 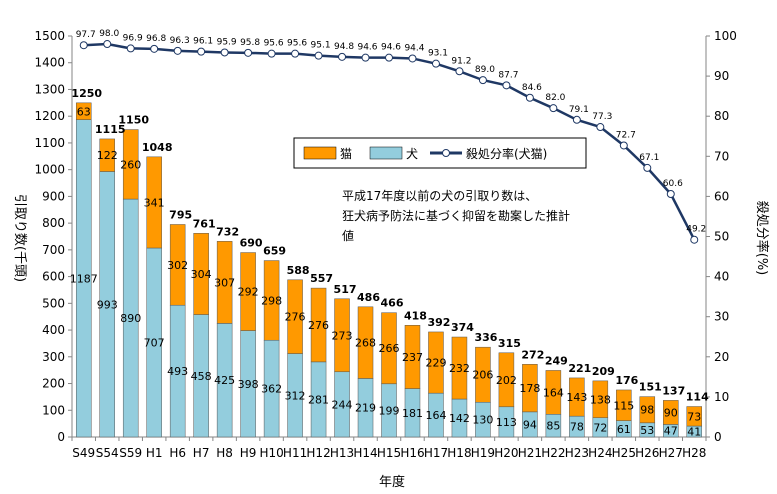 I want to click on cat-value-label: 292, so click(x=248, y=292).